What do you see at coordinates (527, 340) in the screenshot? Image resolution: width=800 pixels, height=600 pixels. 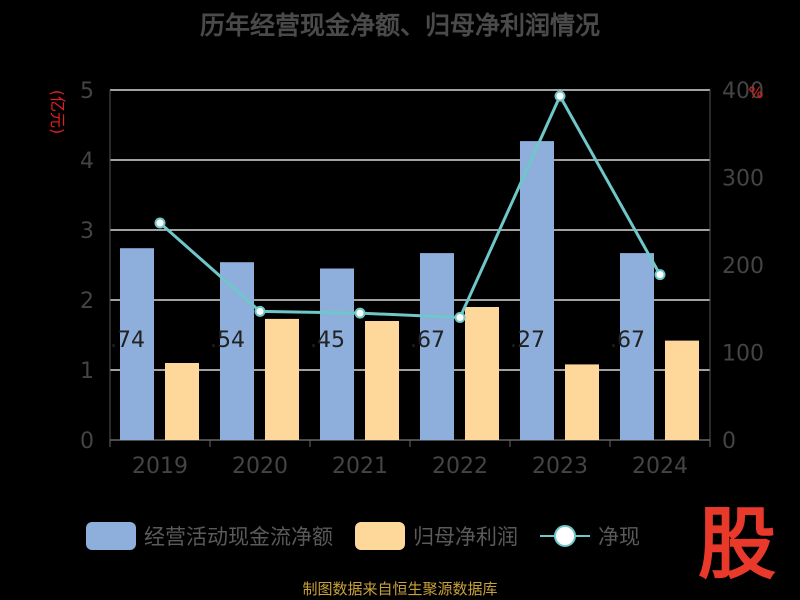 I see `data-label-cashflow-2023: .27` at bounding box center [527, 340].